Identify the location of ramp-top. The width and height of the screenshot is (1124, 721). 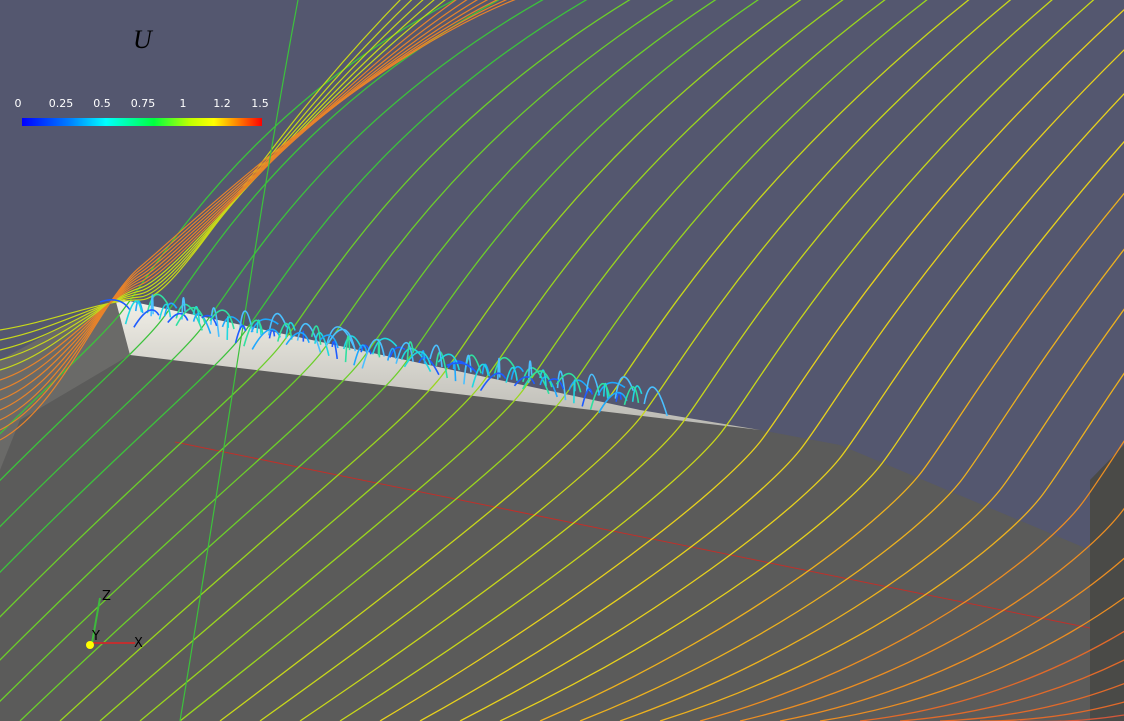
(437, 364).